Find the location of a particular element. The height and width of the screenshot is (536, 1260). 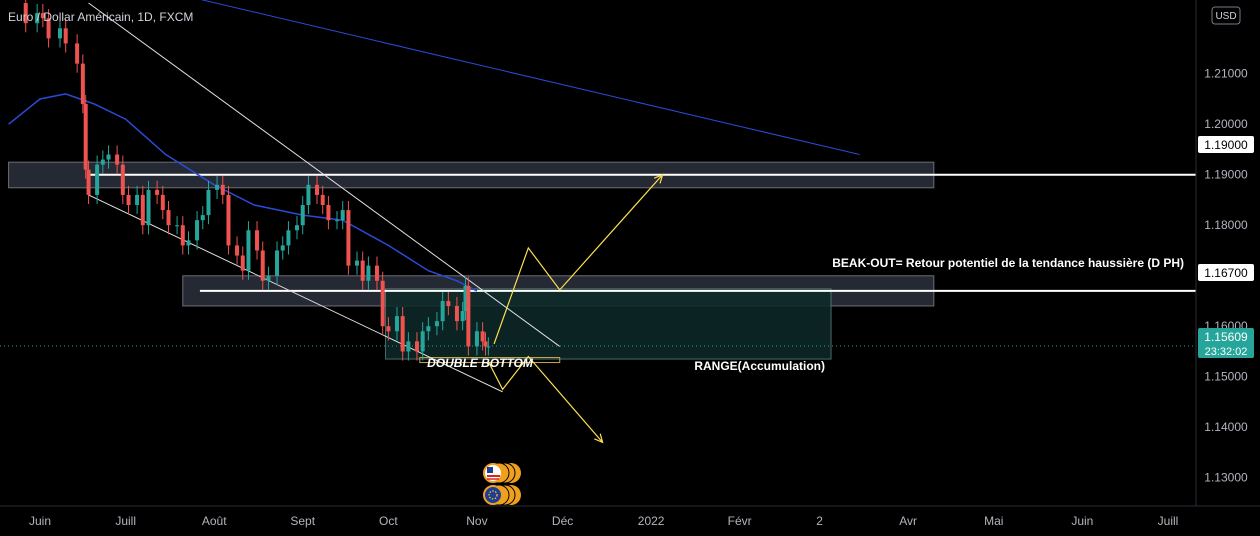

level-label-1-19-text: 1.19000 is located at coordinates (1226, 145).